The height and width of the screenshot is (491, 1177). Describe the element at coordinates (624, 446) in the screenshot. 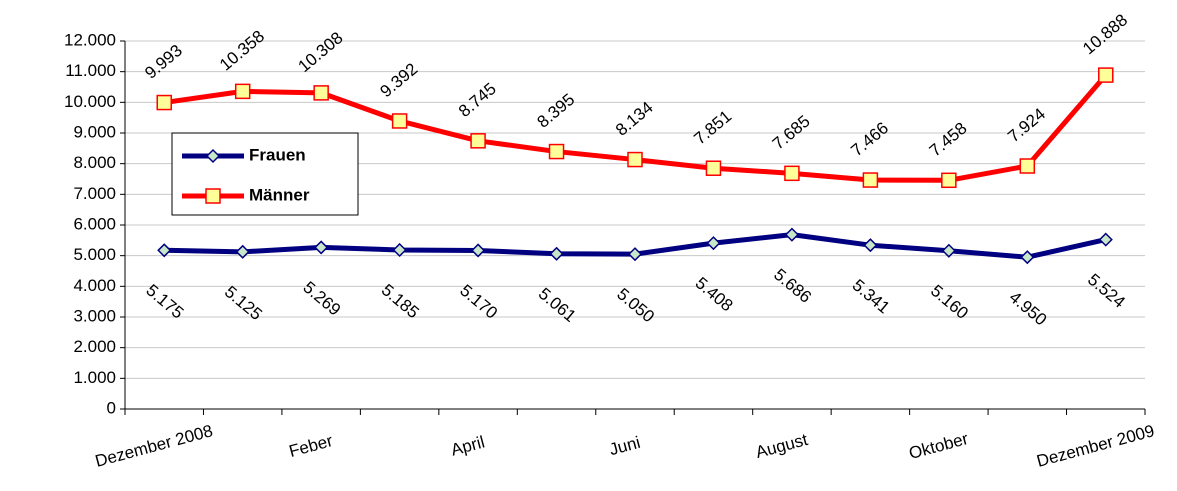

I see `x-tick-label: Juni` at that location.